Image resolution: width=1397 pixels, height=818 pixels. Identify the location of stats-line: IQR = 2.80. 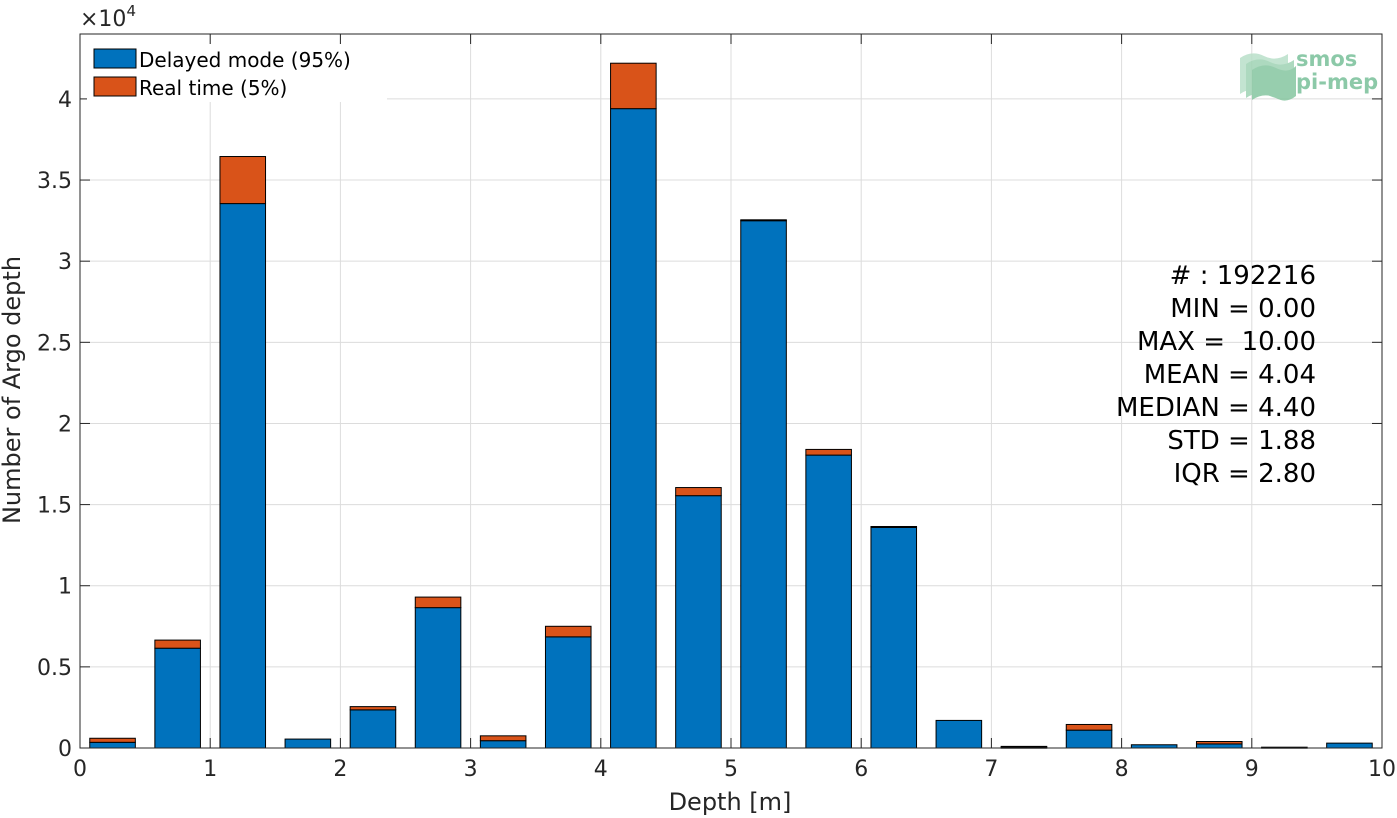
(1245, 474).